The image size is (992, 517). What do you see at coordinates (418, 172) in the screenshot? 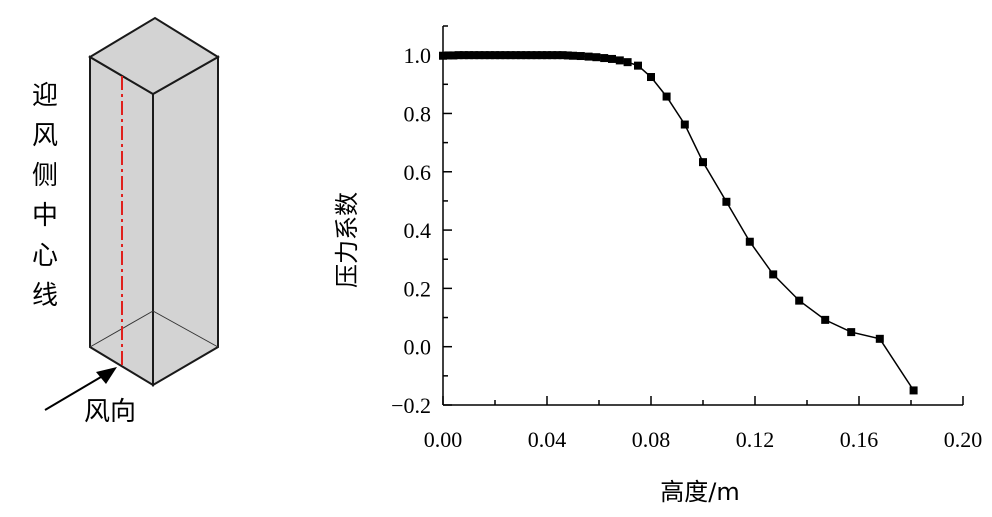
I see `y-tick-label: 0.6` at bounding box center [418, 172].